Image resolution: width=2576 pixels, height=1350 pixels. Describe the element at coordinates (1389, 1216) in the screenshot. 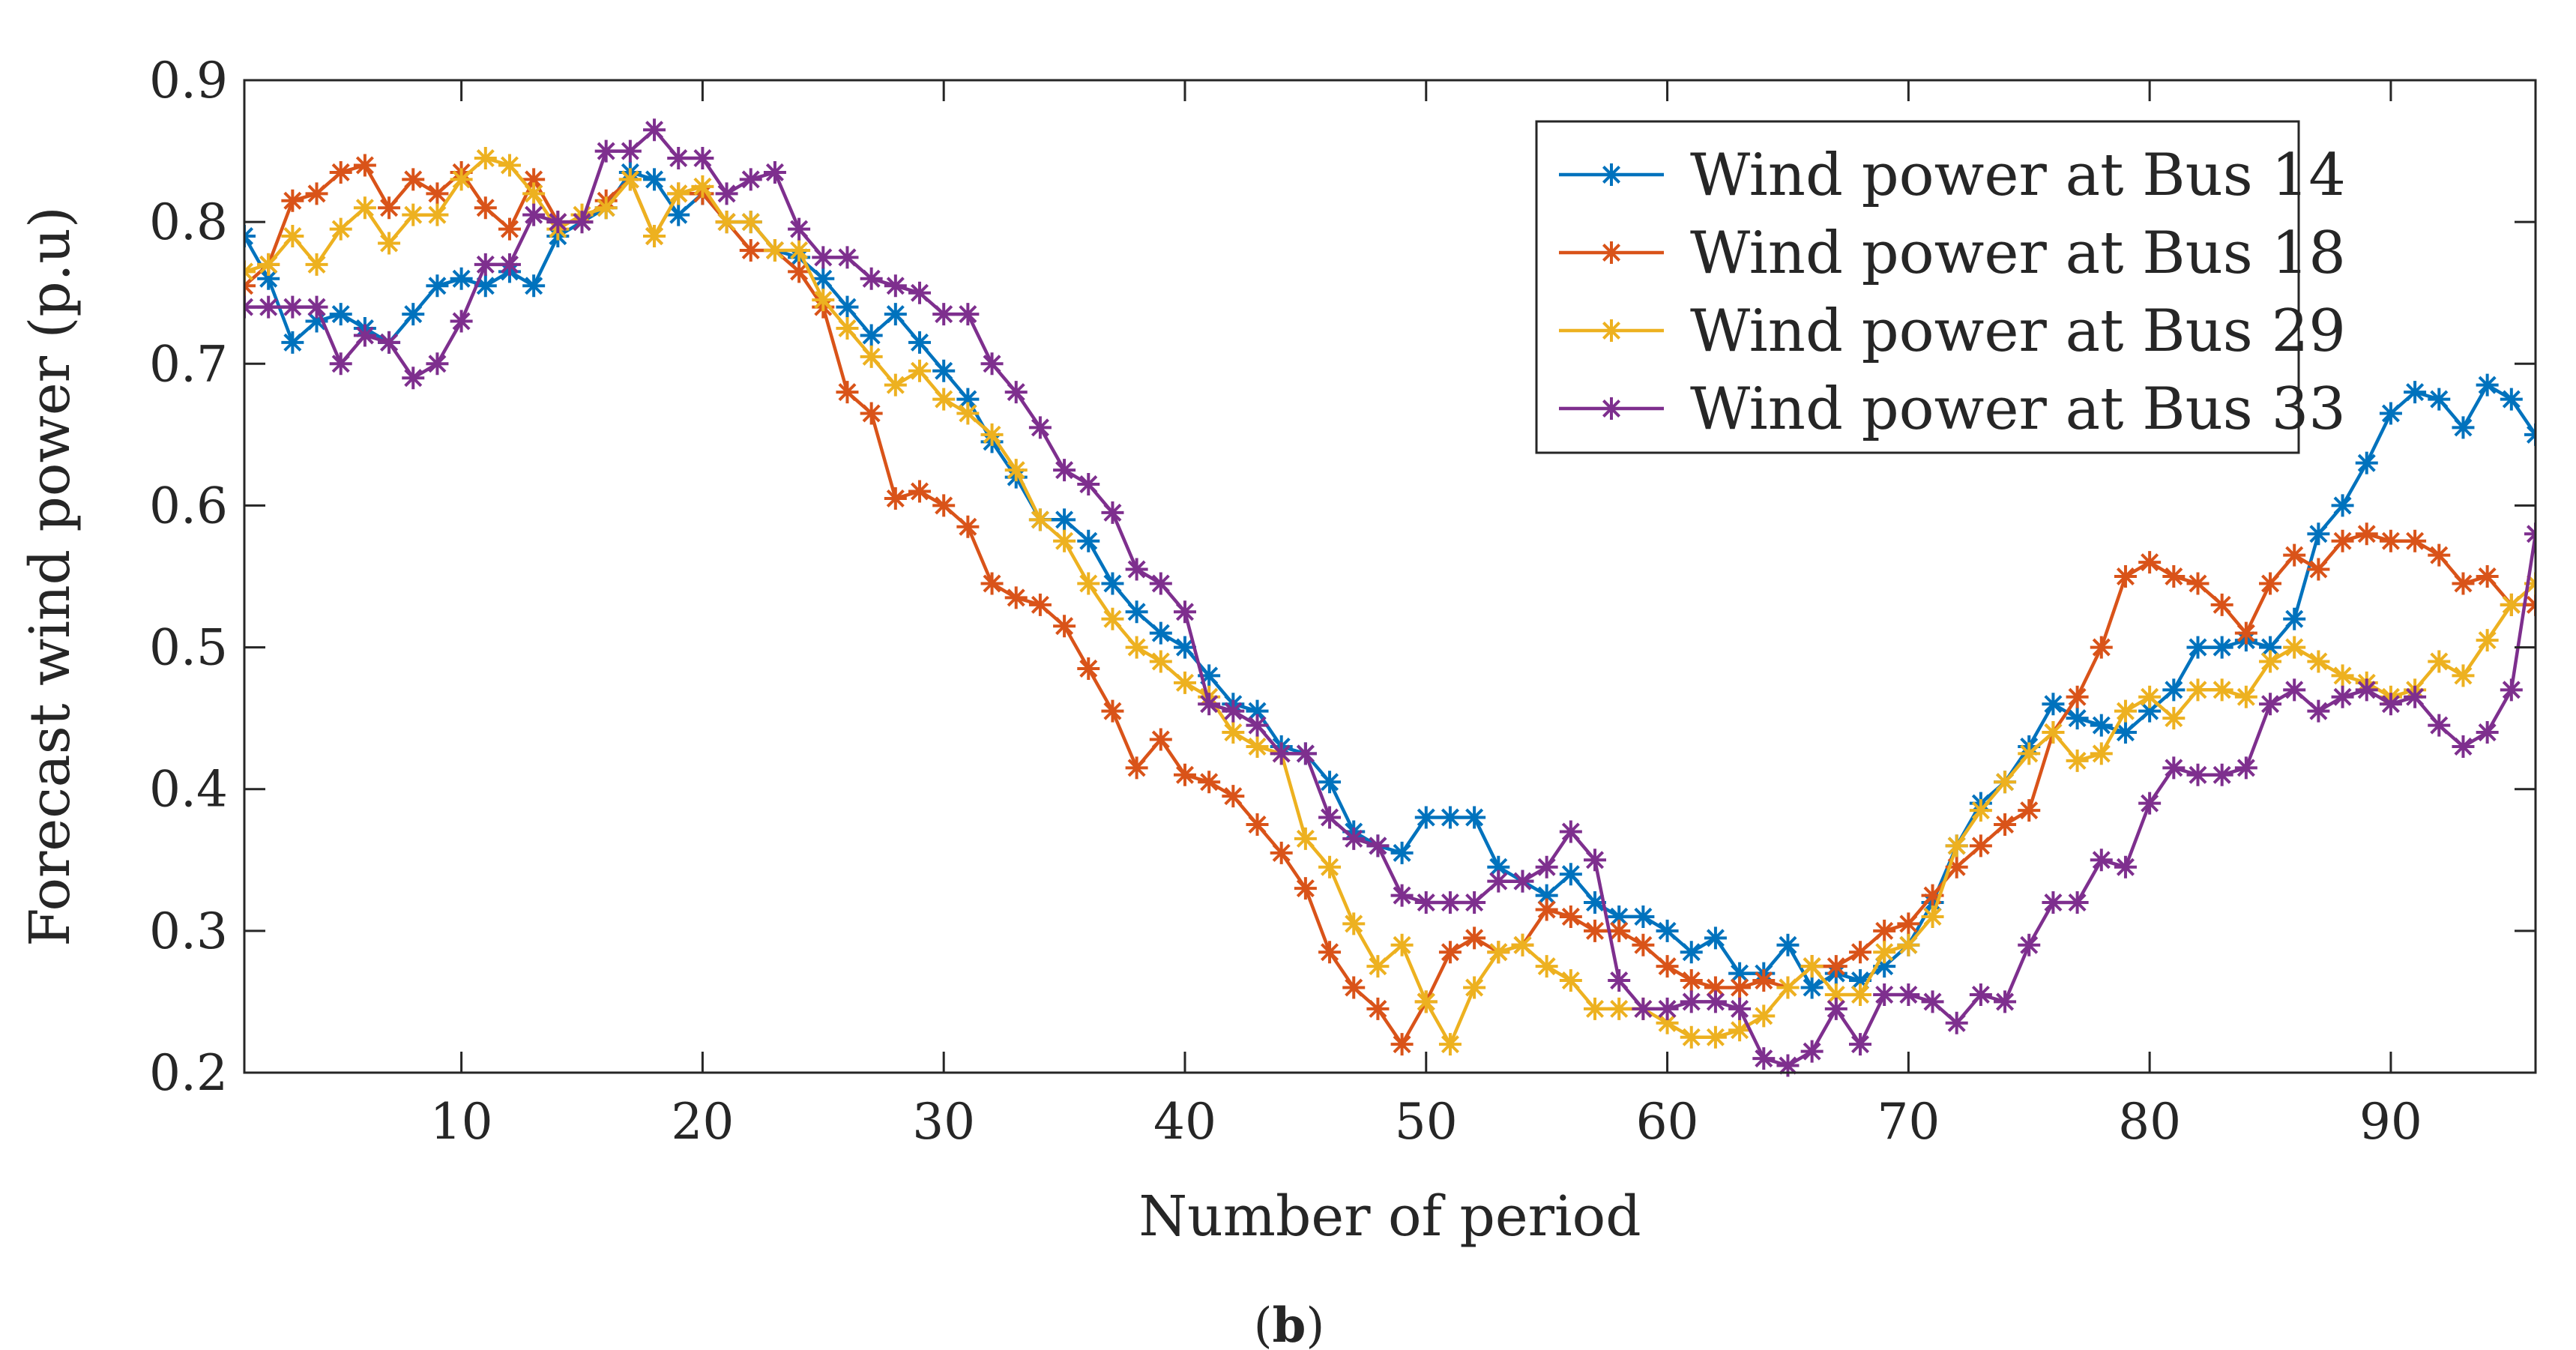

I see `x-axis-title: Number of period` at that location.